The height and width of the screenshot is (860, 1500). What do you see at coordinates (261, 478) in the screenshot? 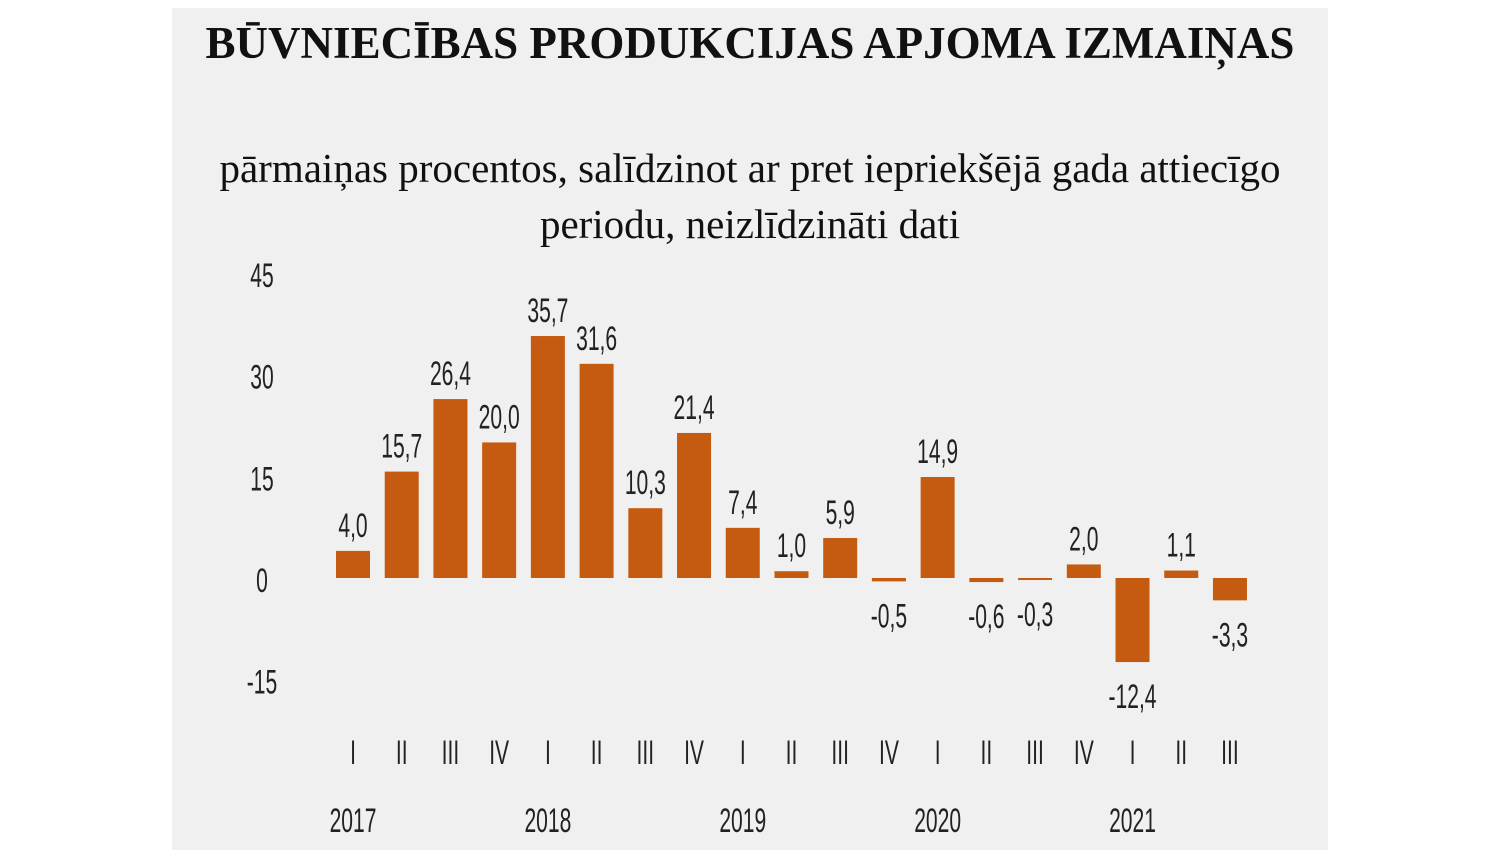
I see `y-tick-label: 15` at bounding box center [261, 478].